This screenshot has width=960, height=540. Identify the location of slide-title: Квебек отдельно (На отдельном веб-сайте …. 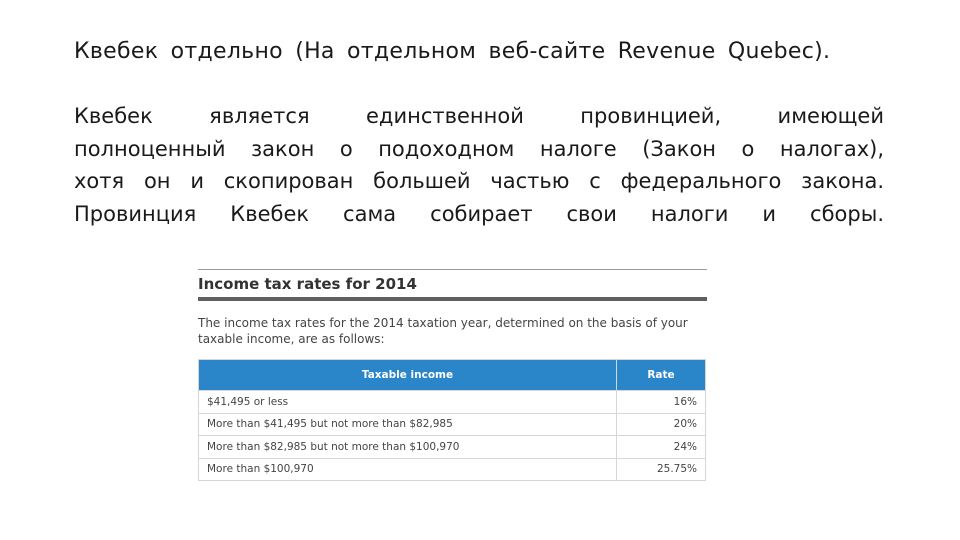
(452, 51).